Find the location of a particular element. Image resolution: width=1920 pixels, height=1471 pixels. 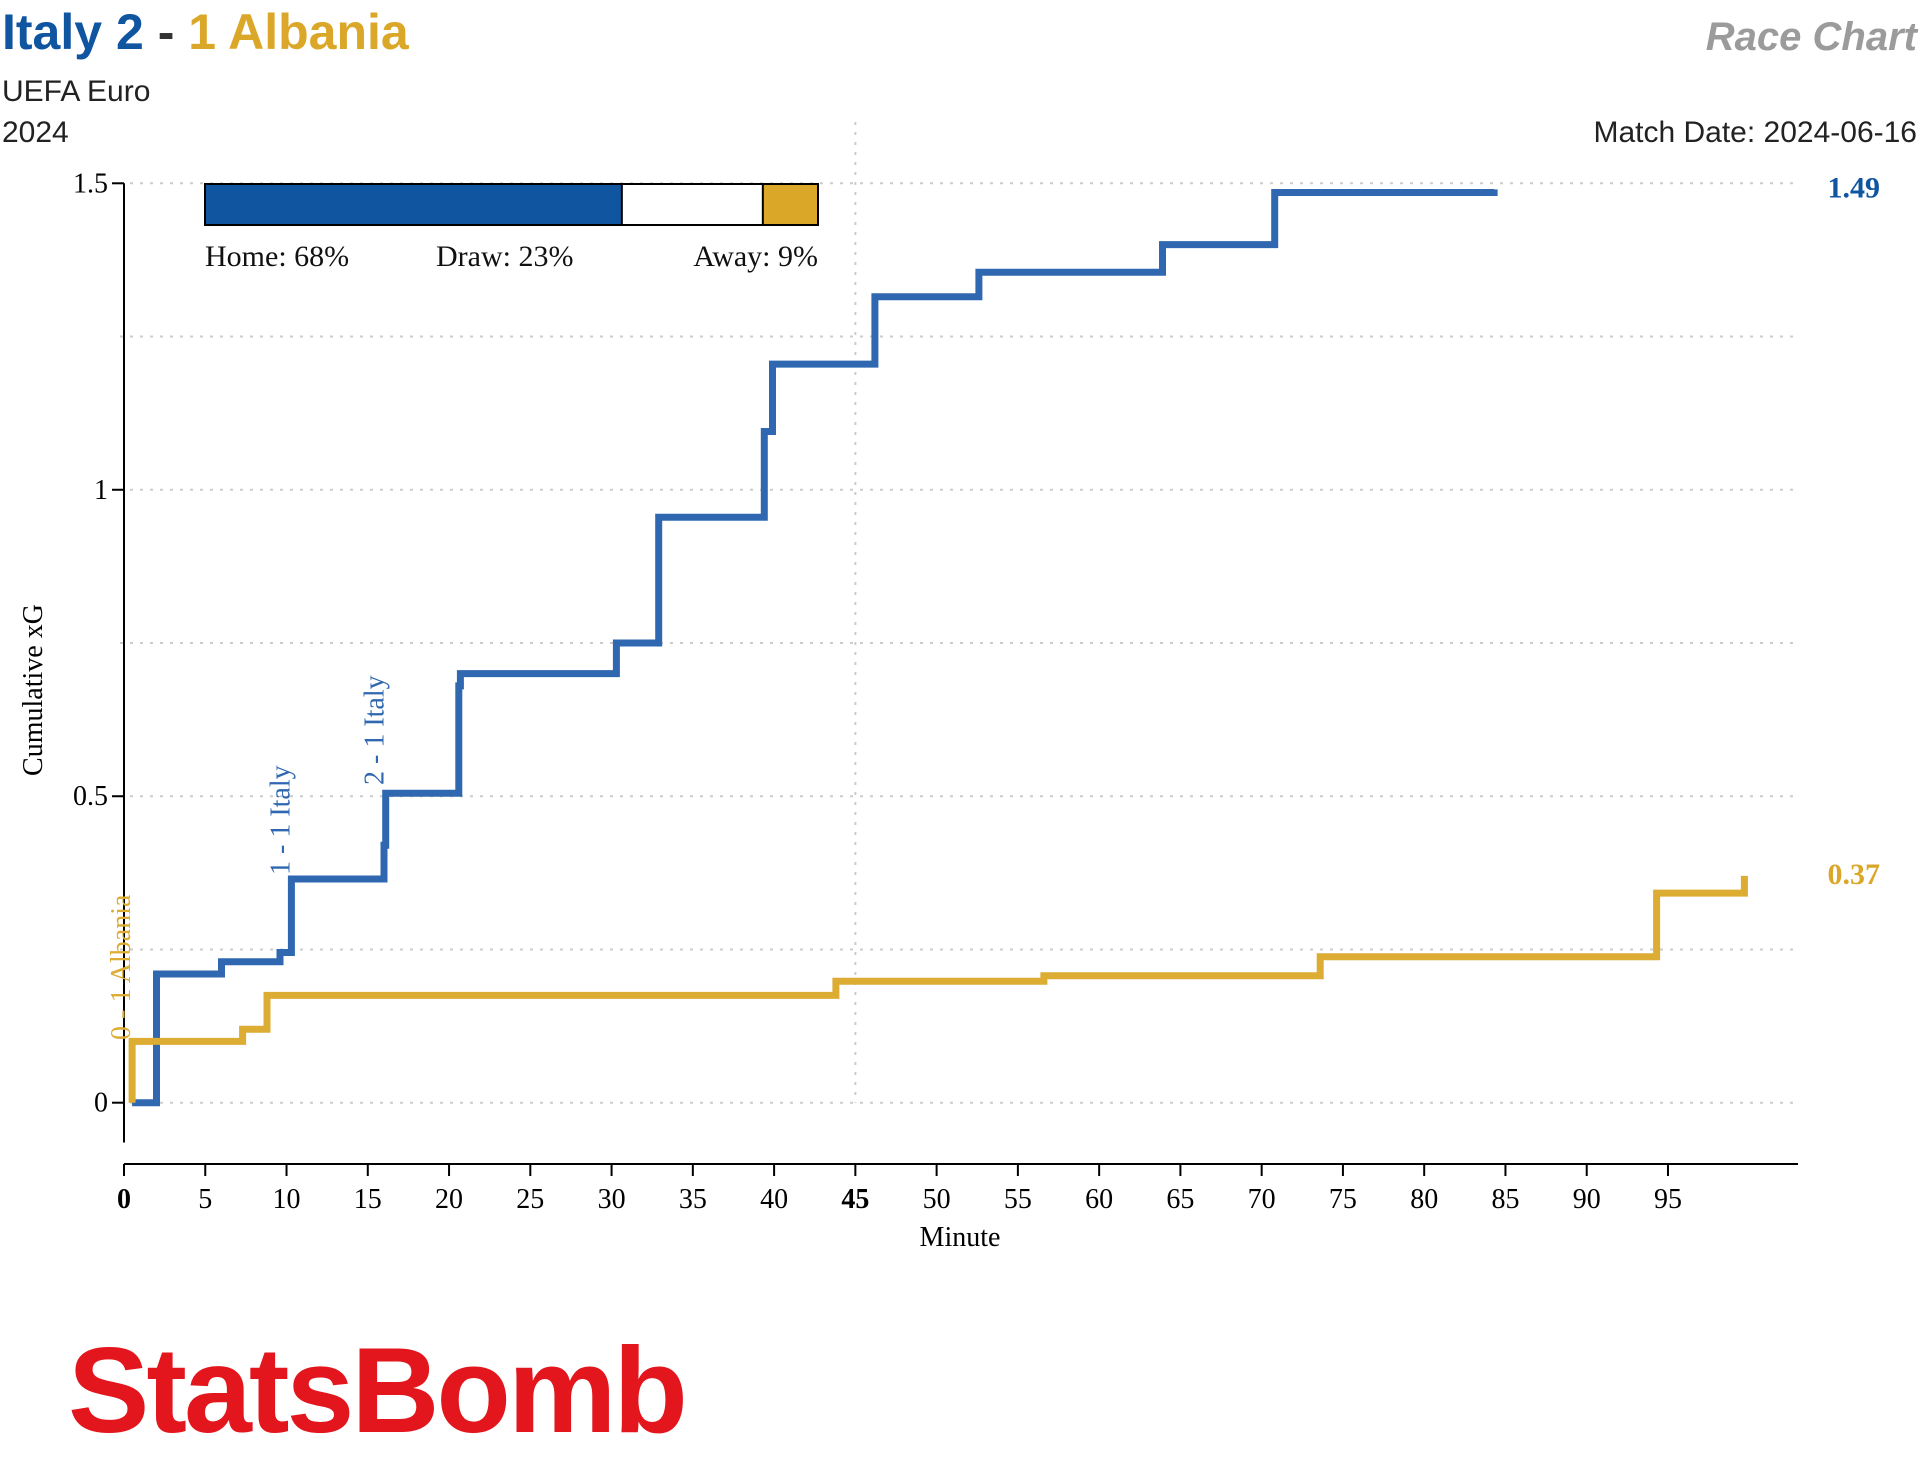

x-tick-label: 70 is located at coordinates (1262, 1199).